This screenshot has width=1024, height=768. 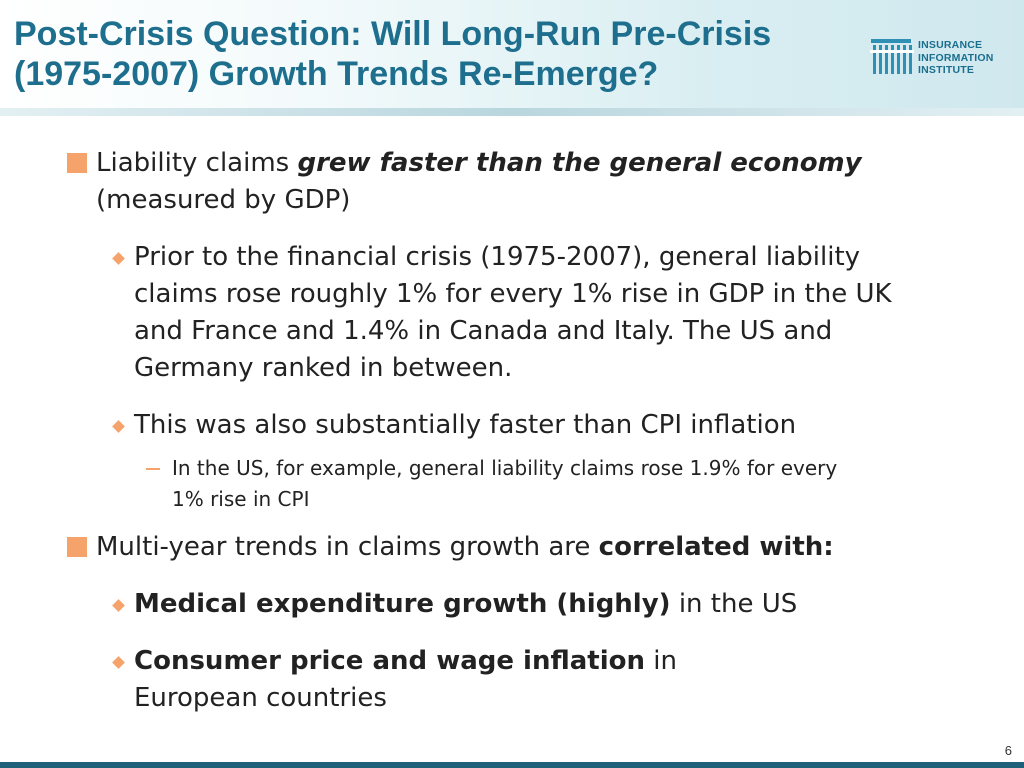 What do you see at coordinates (336, 74) in the screenshot?
I see `slide-title-line2: (1975-2007) Growth Trends Re-Emerge?` at bounding box center [336, 74].